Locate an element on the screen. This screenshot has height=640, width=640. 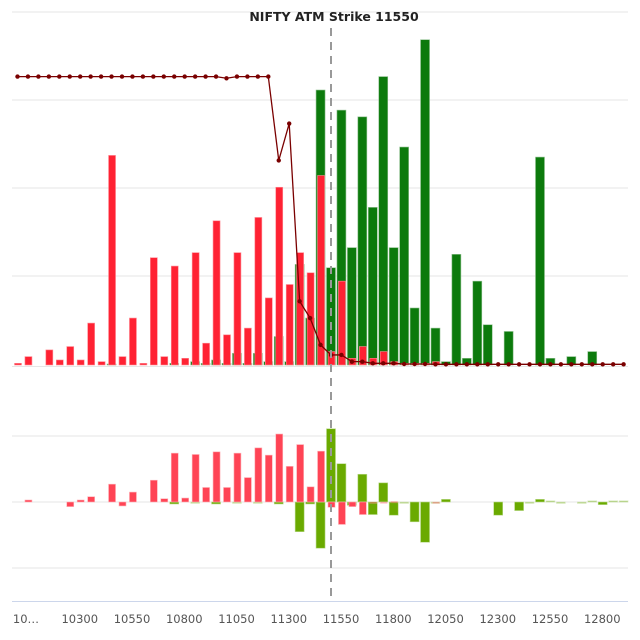
x-tick-label: 12300 is located at coordinates (497, 619).